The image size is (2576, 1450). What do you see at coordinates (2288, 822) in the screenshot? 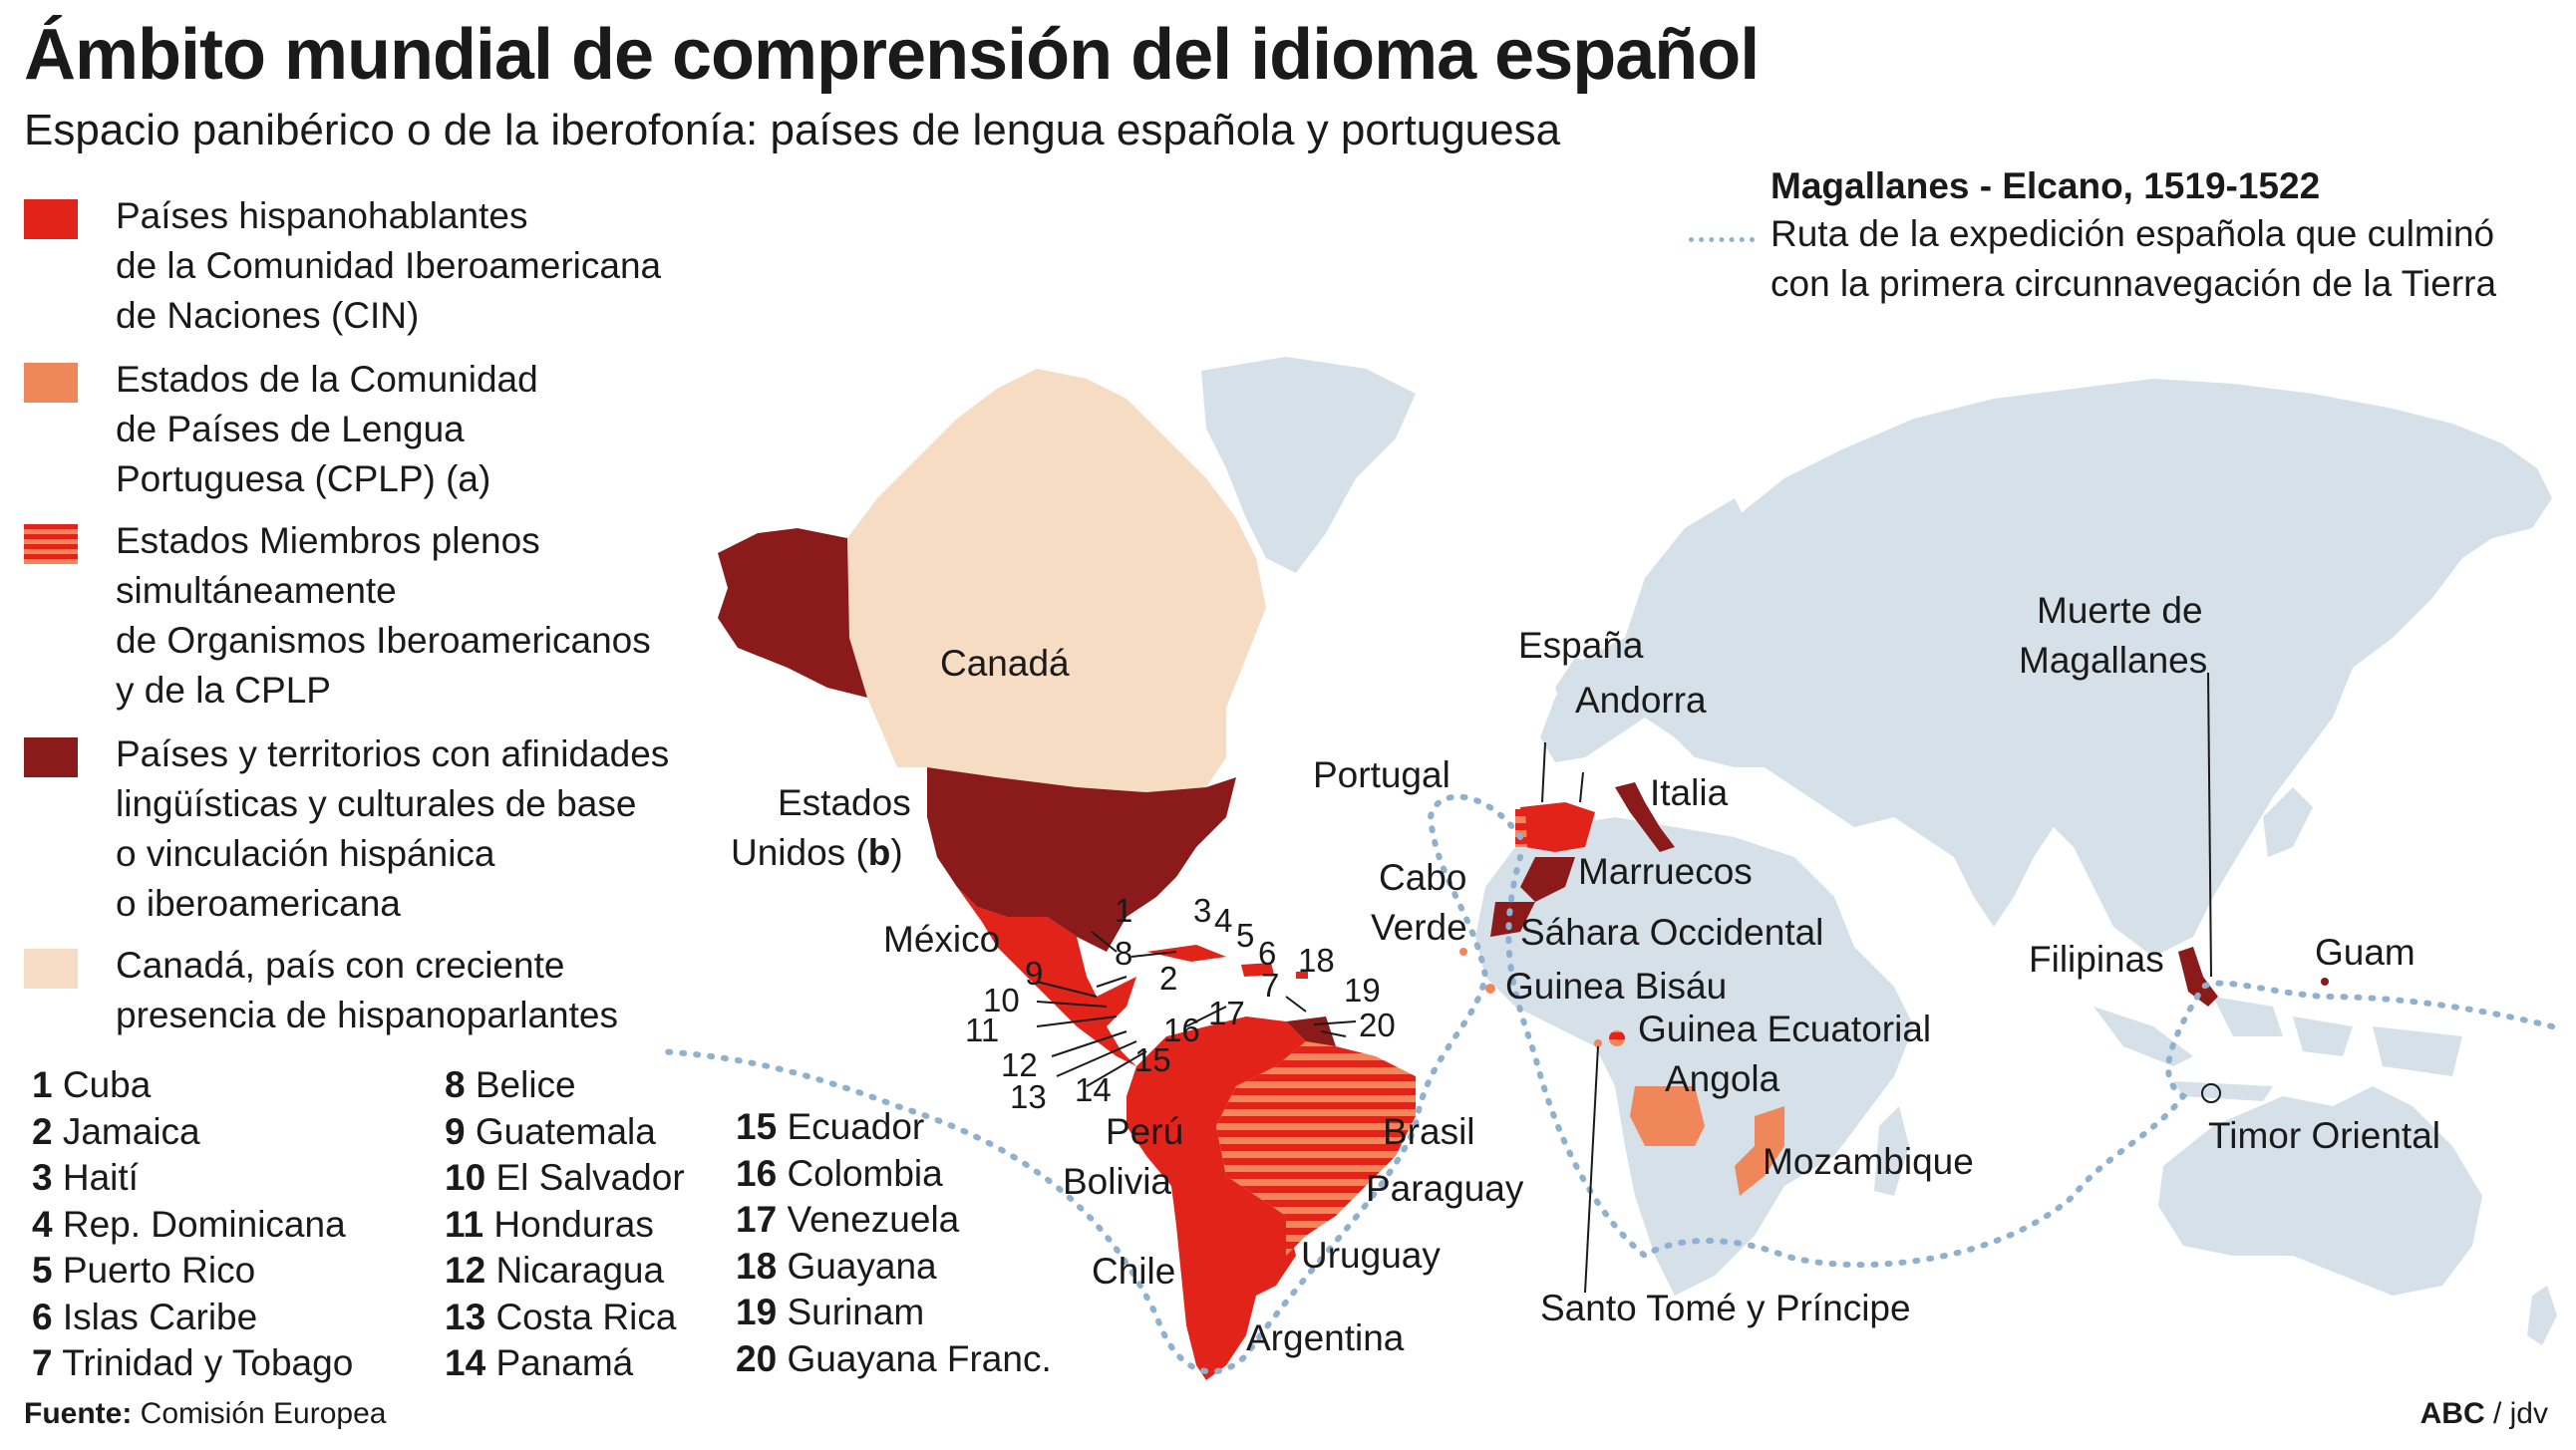
I see `japan-land` at bounding box center [2288, 822].